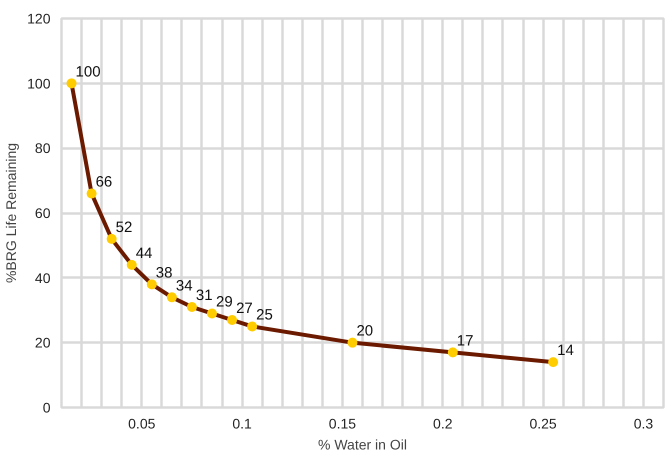 This screenshot has width=667, height=455. I want to click on x-axis-title: % Water in Oil, so click(362, 444).